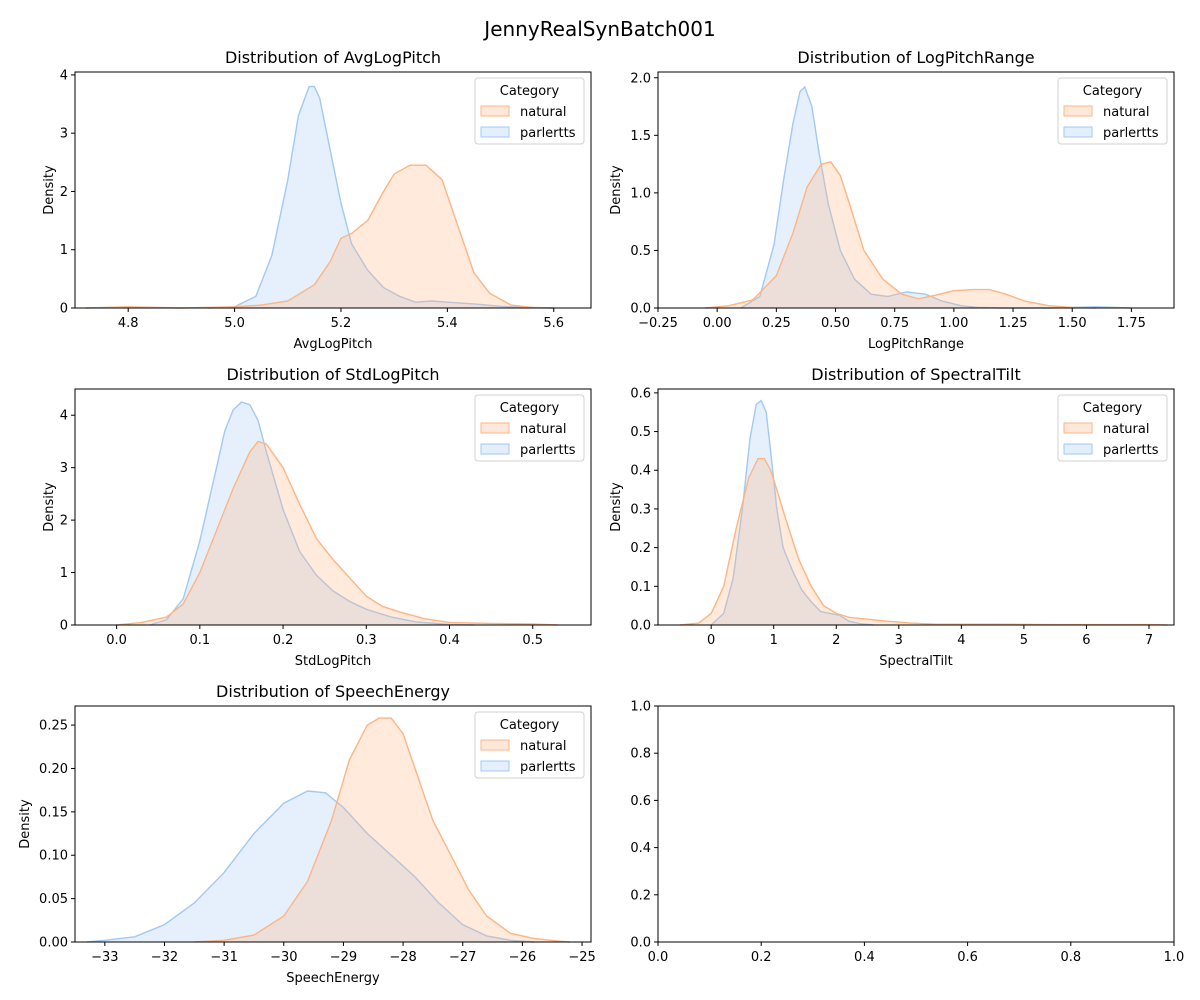 The width and height of the screenshot is (1200, 1000). I want to click on panel-title: Distribution of SpectralTilt, so click(915, 374).